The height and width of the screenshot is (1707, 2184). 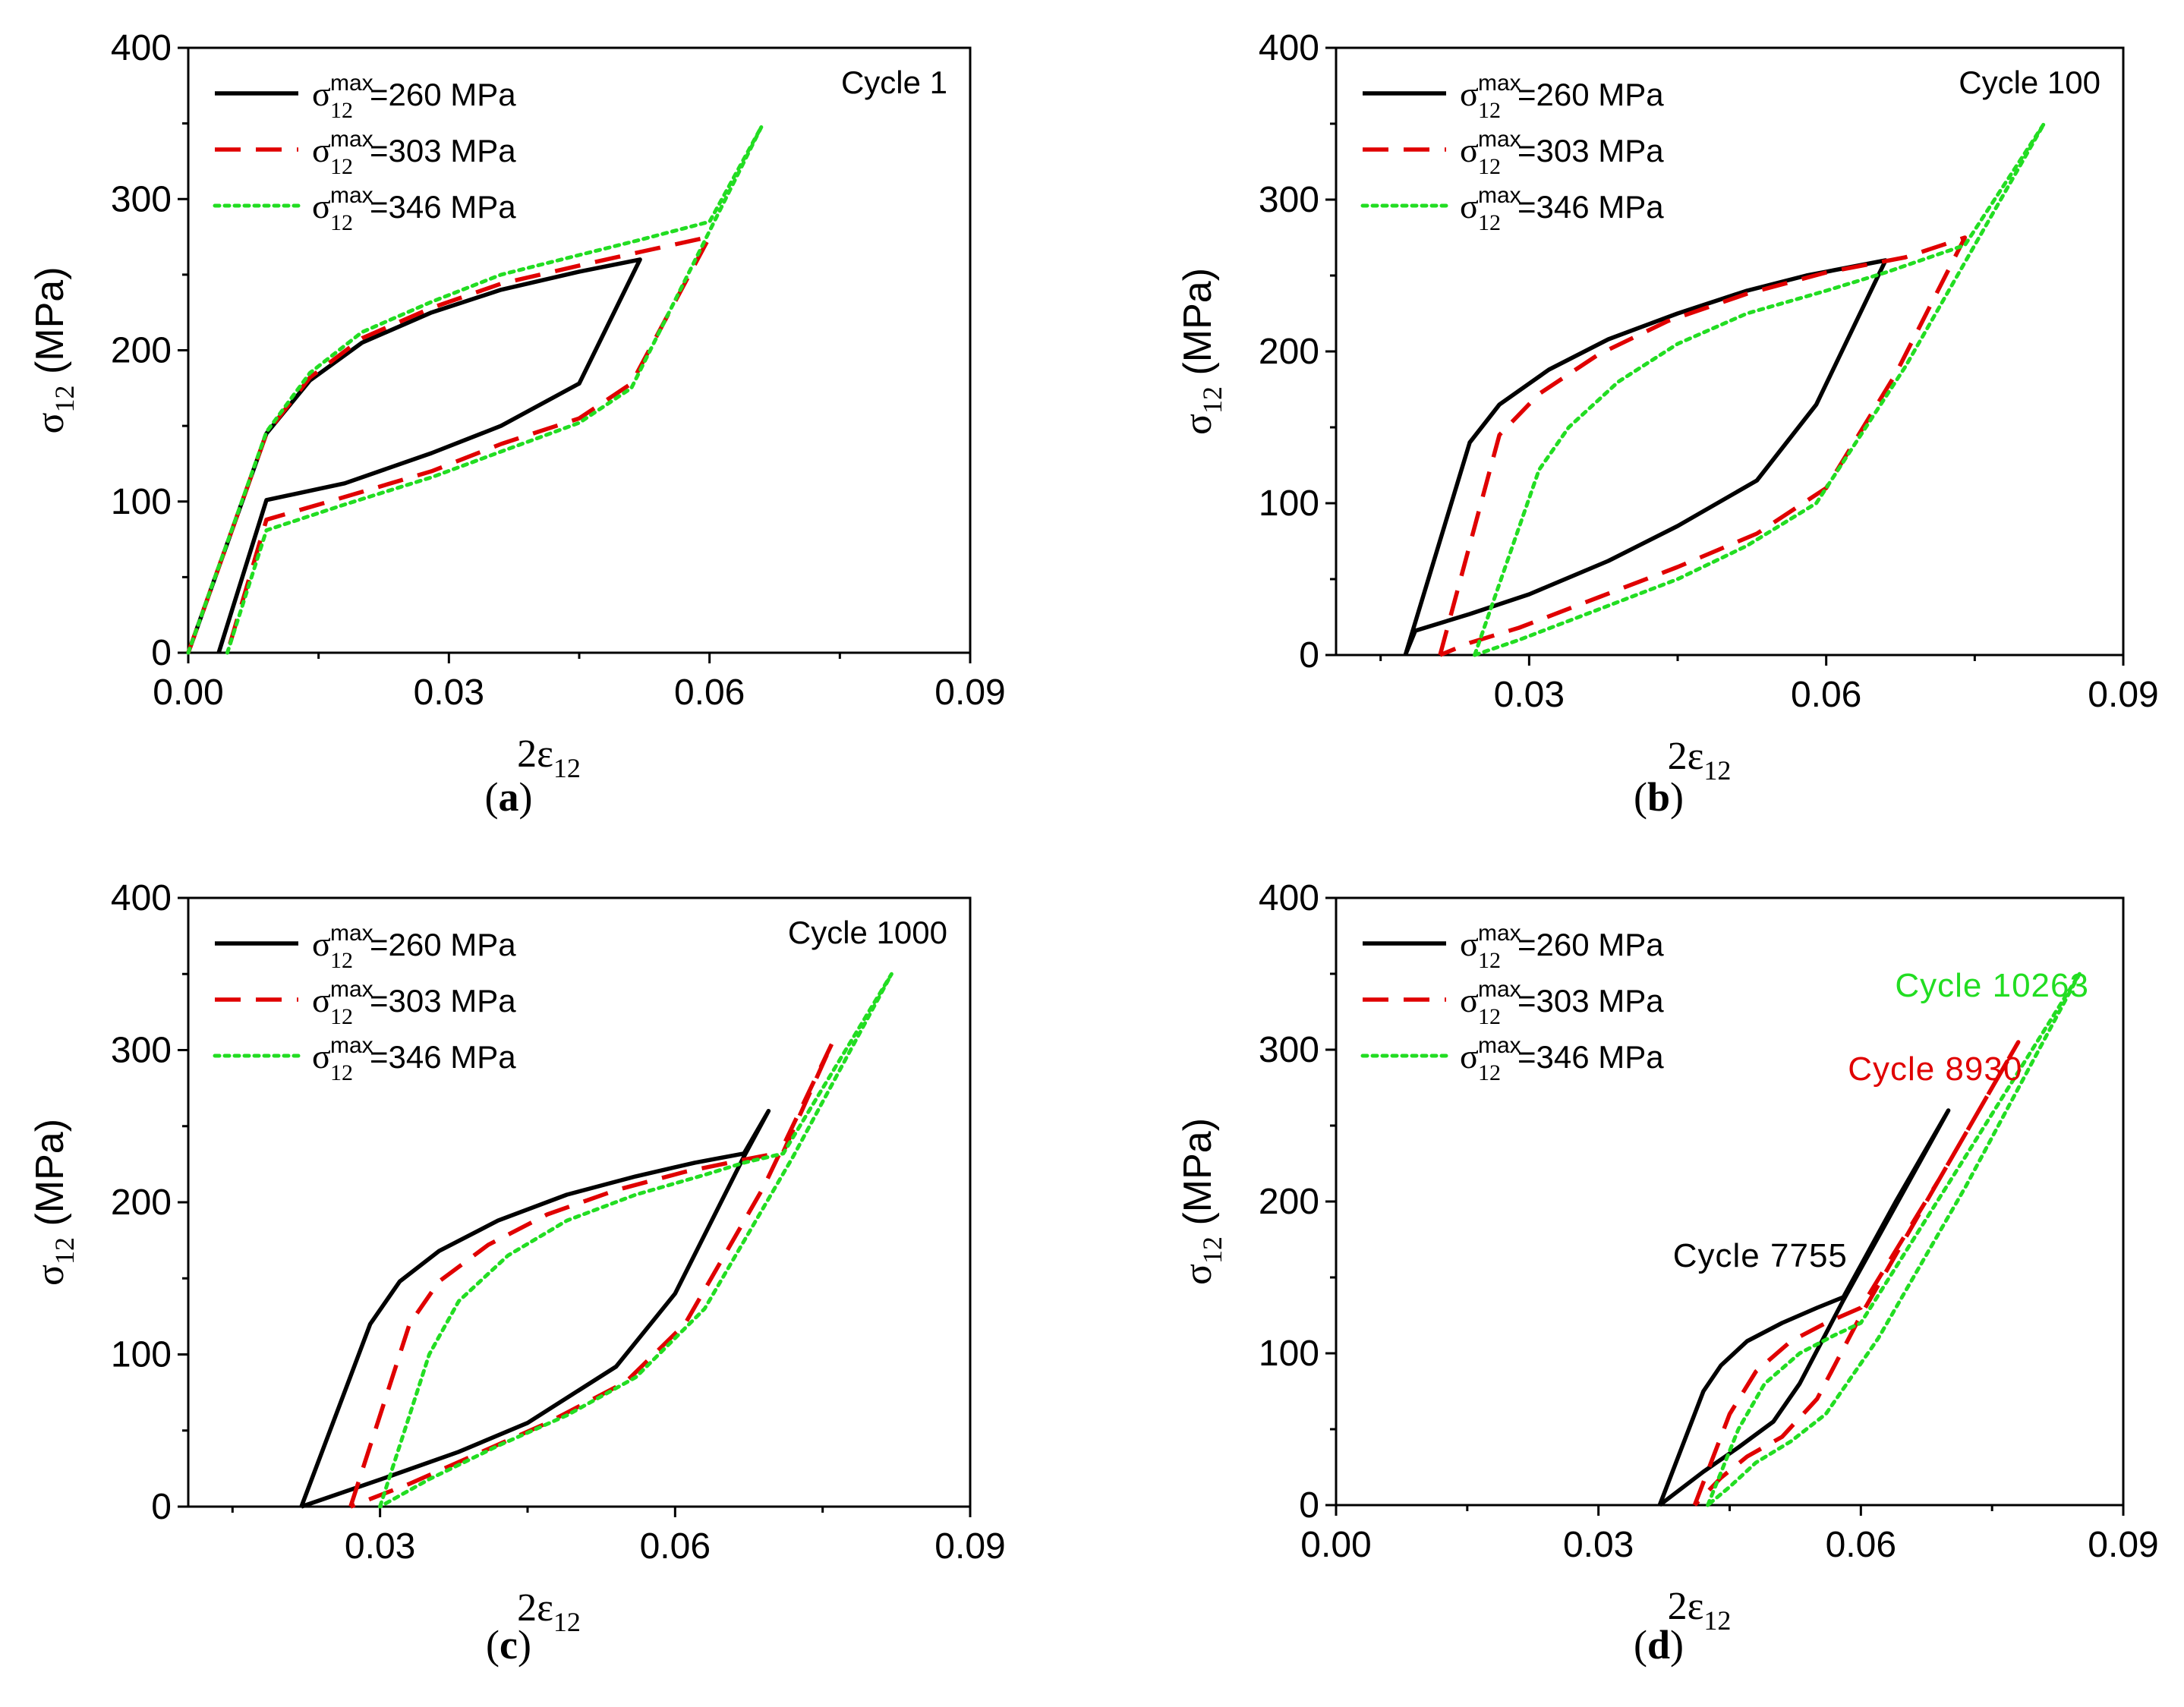 I want to click on cycle-annotation: Cycle 1, so click(x=894, y=82).